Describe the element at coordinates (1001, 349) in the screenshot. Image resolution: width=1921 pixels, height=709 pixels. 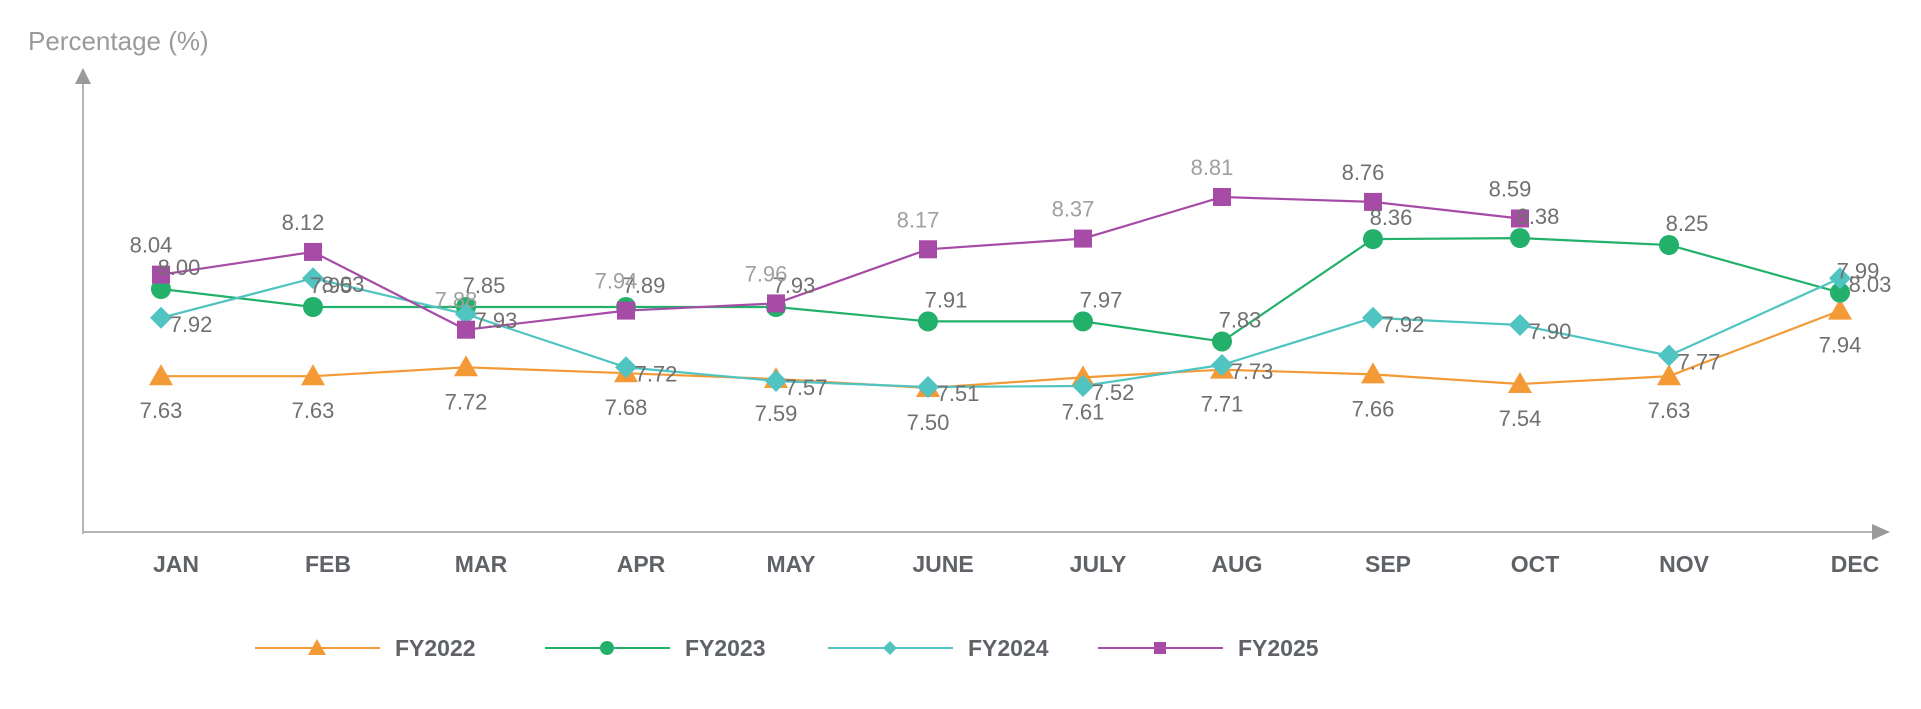
I see `fy2022-series-line` at that location.